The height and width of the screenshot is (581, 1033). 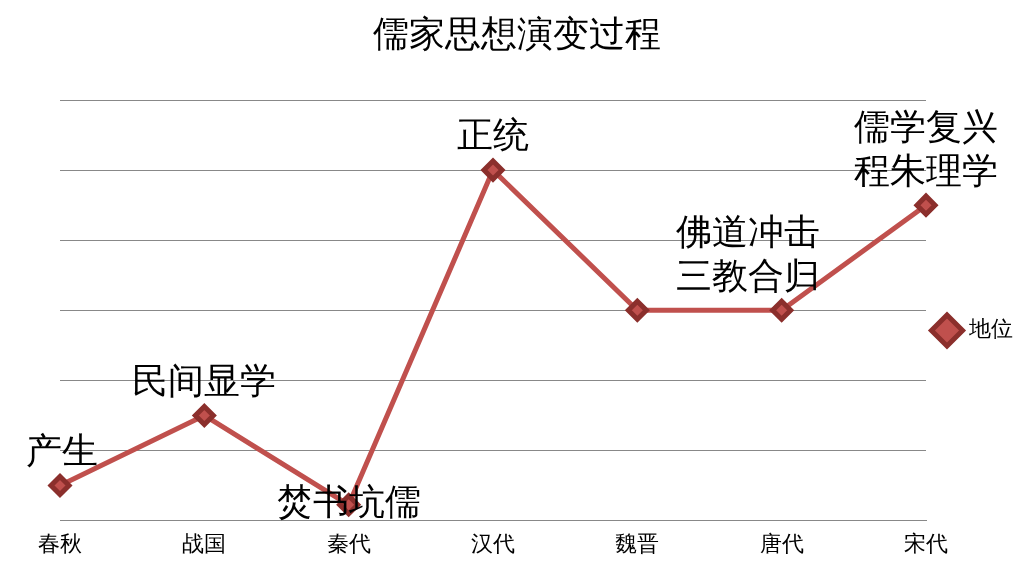 I want to click on x-tick-label: 秦代, so click(x=348, y=543).